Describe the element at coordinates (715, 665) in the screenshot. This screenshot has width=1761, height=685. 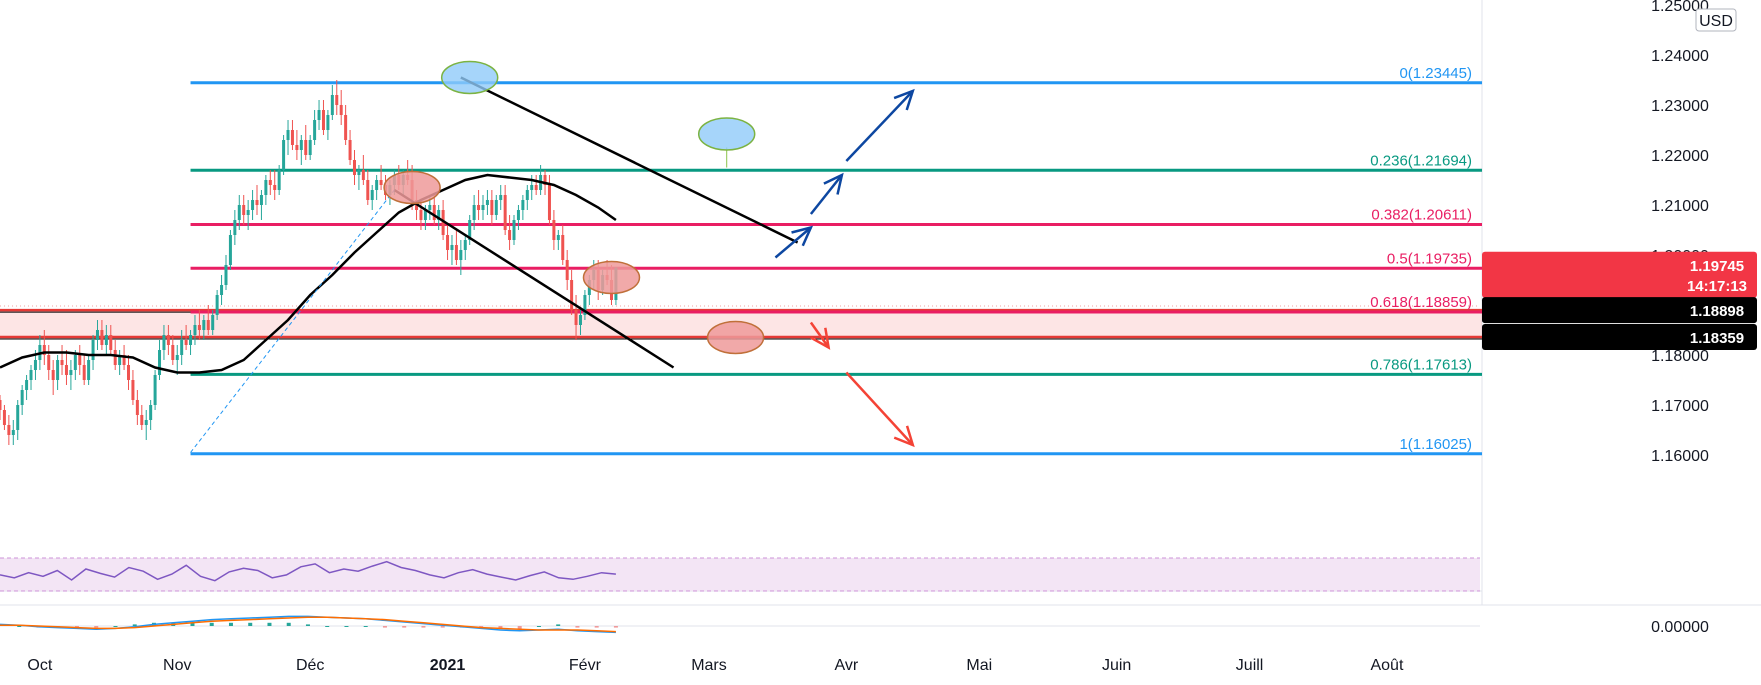
I see `time-axis: Oct Nov Déc 2021 Févr Mars Avr Mai Juin Juill Août` at that location.